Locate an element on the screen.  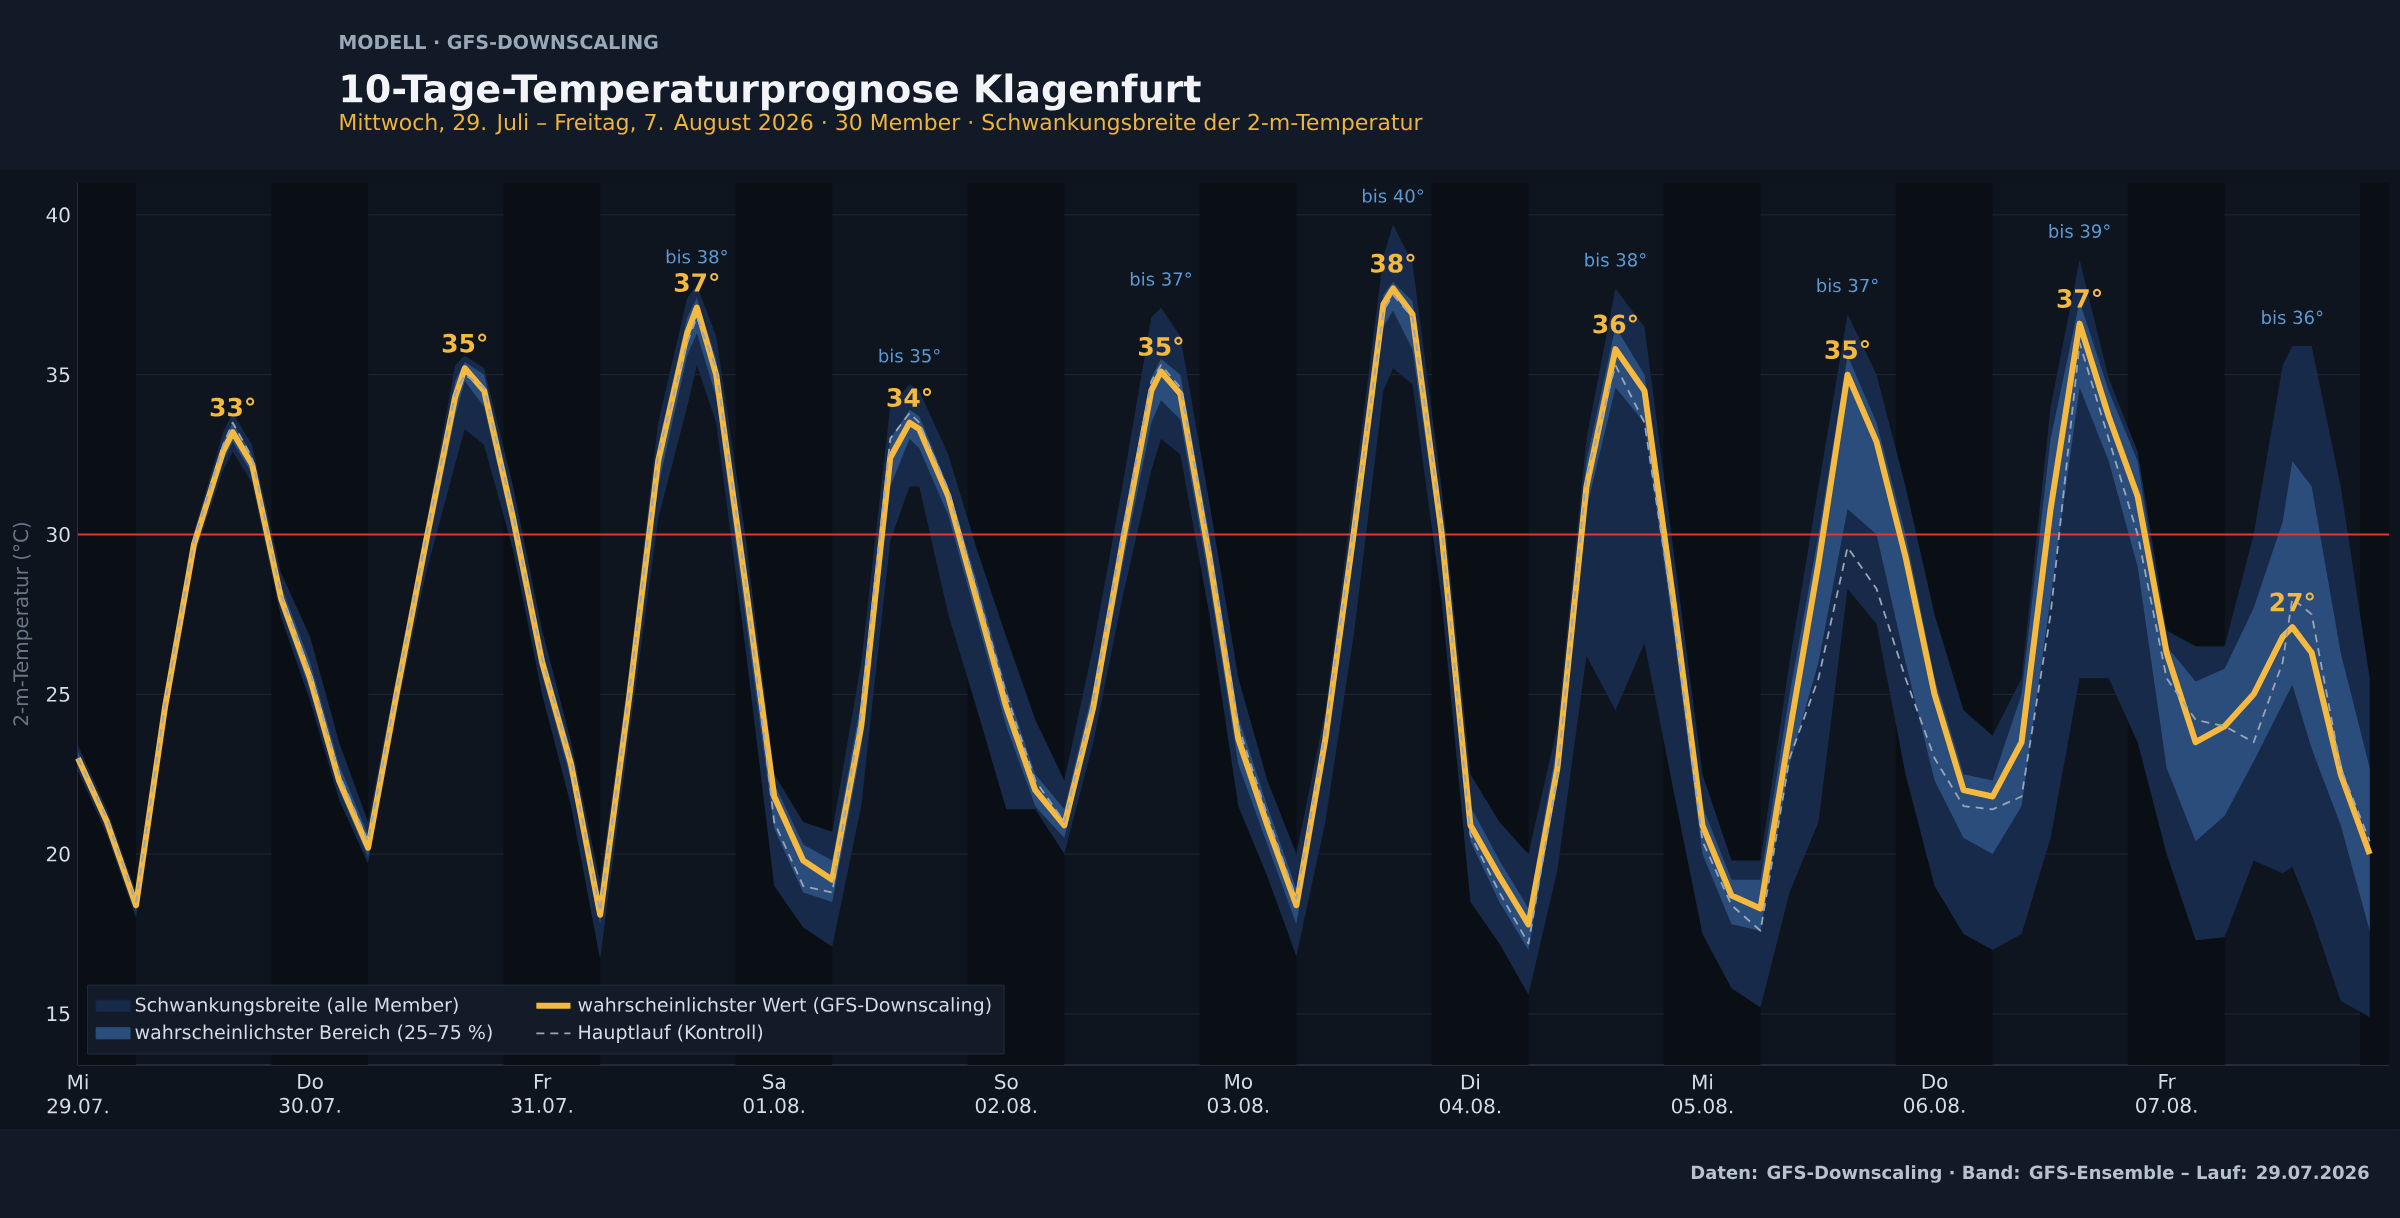
y-tick-label: 40 is located at coordinates (58, 215).